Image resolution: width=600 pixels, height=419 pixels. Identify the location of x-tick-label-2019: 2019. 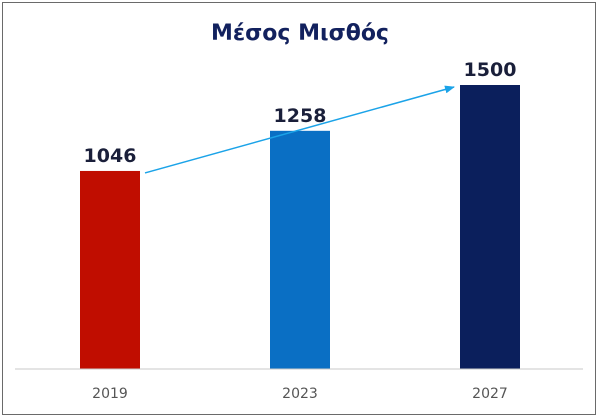
(110, 394).